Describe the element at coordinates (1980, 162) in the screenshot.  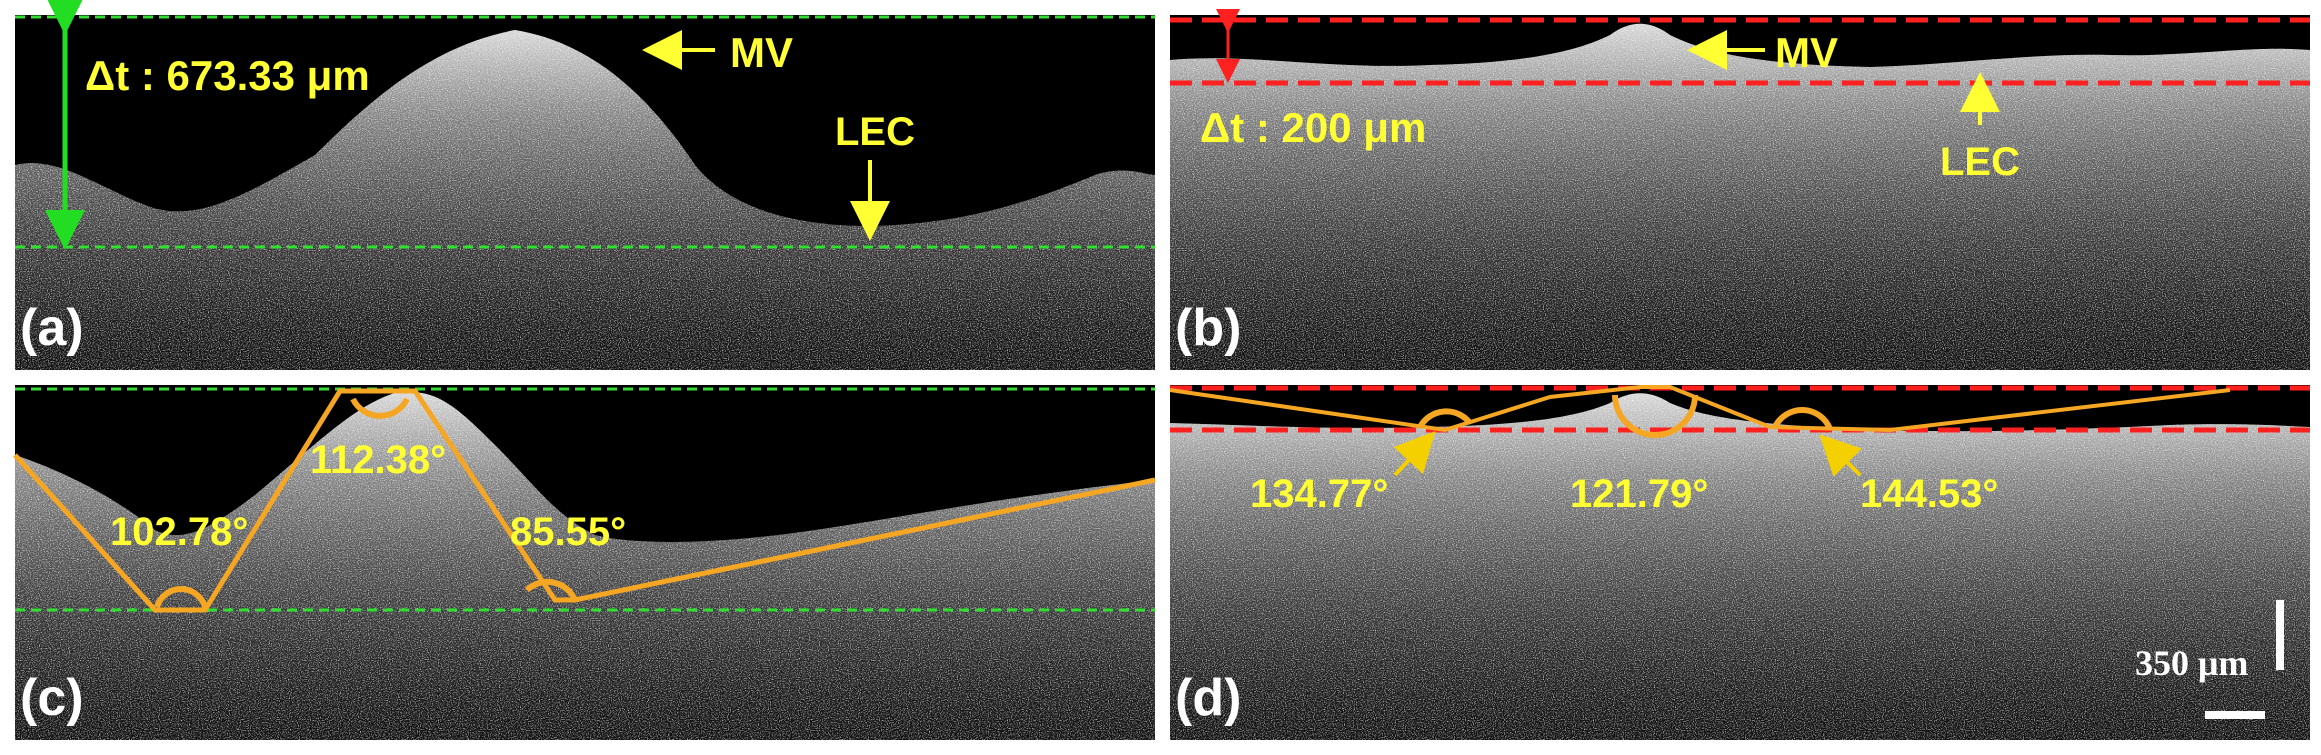
I see `panel-b-lec-label: LEC` at that location.